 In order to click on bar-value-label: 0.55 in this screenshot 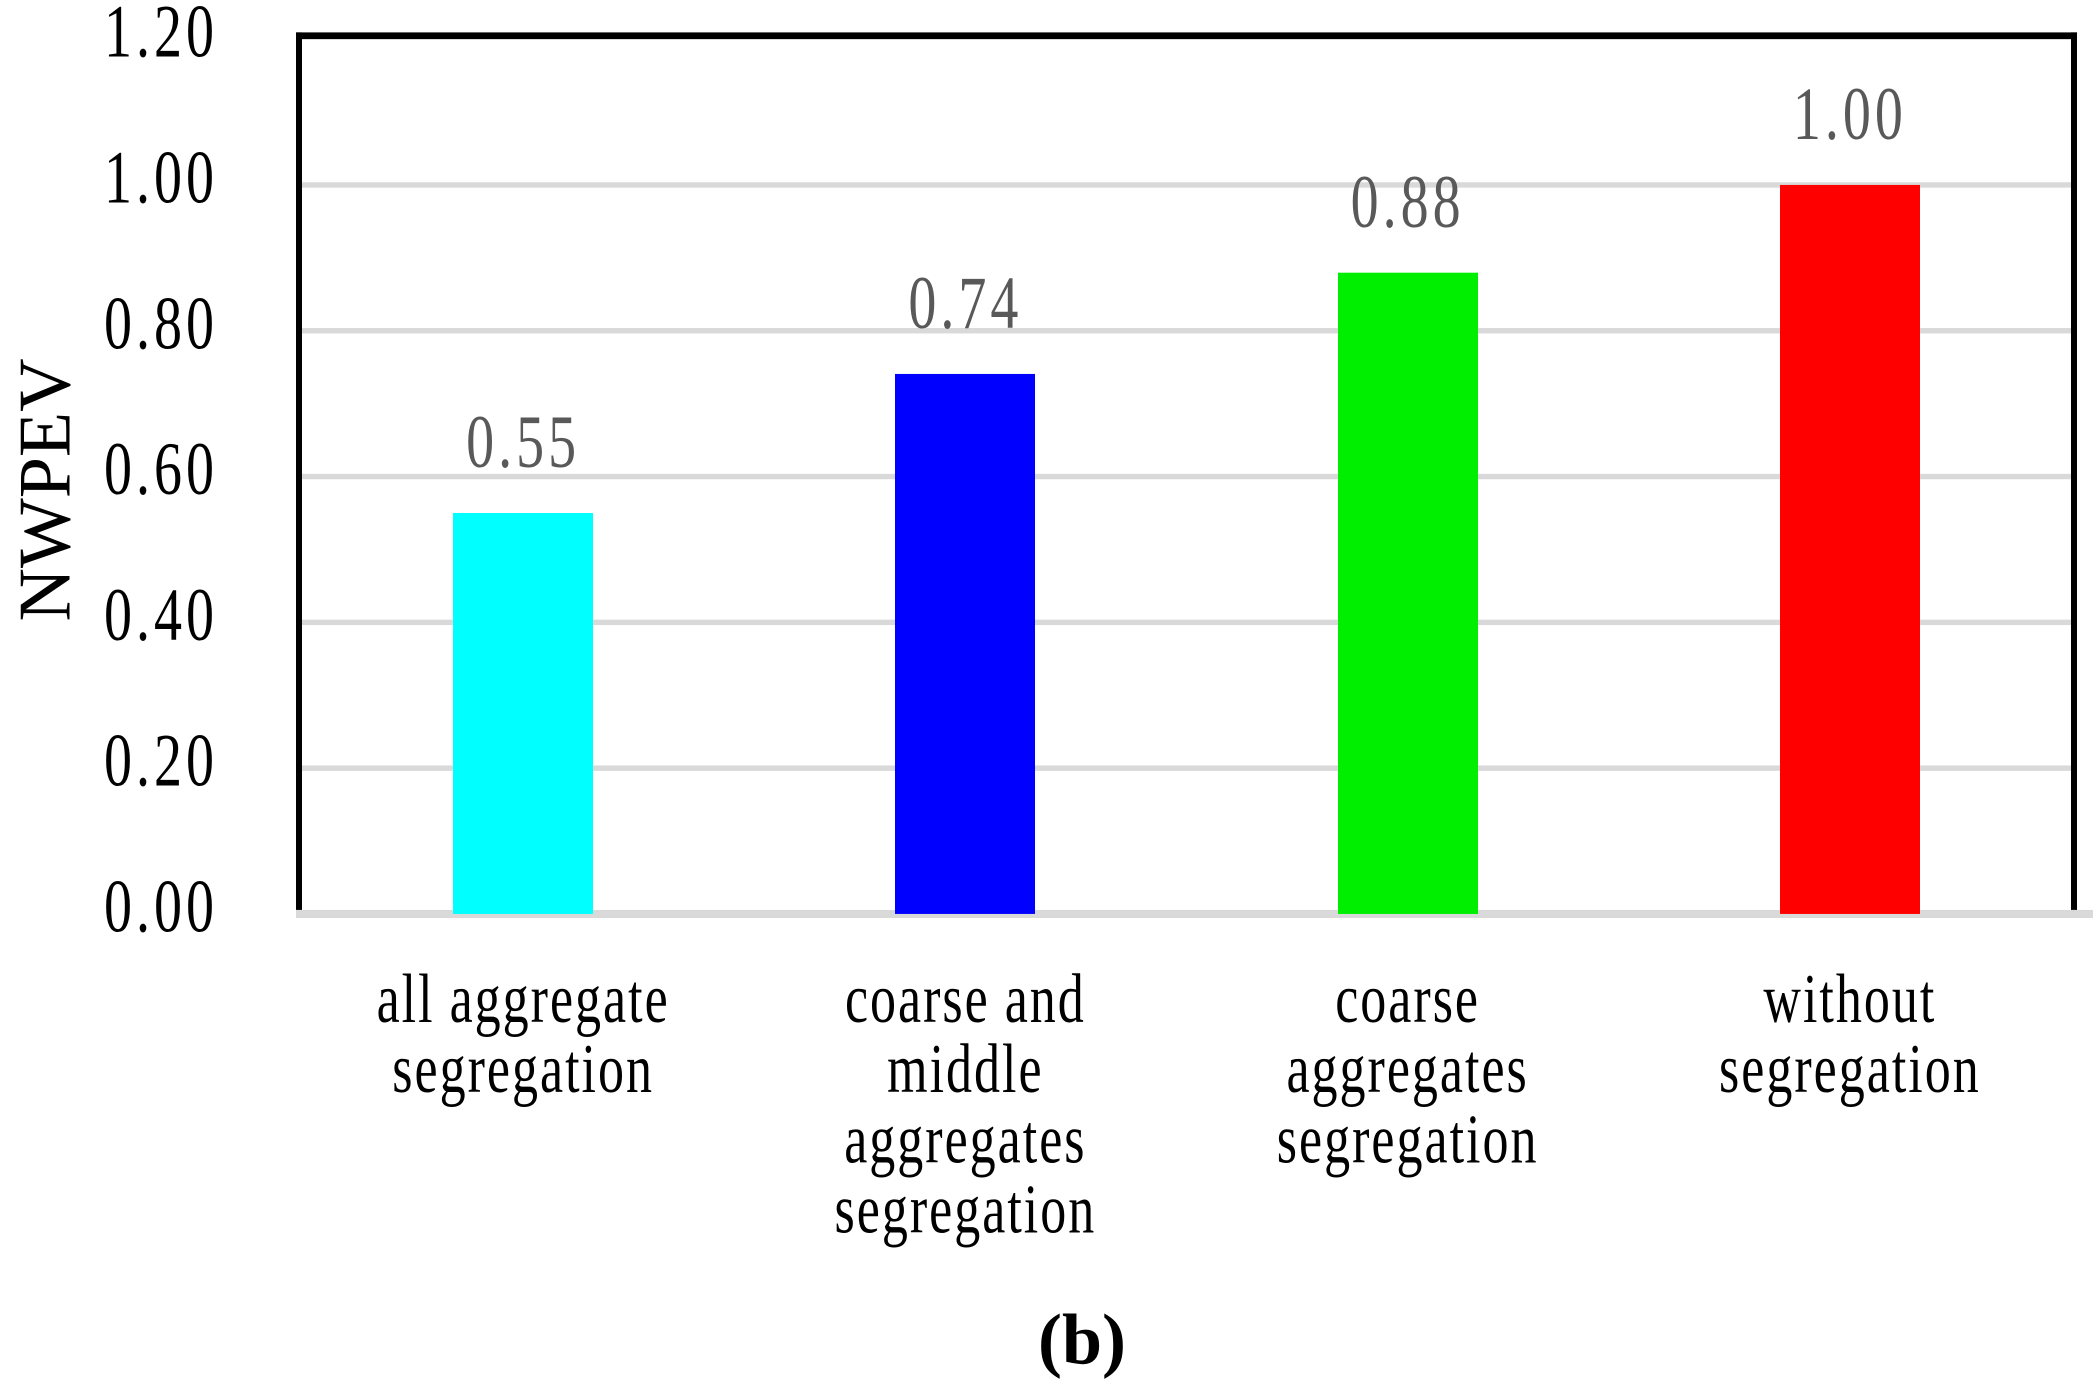, I will do `click(523, 442)`.